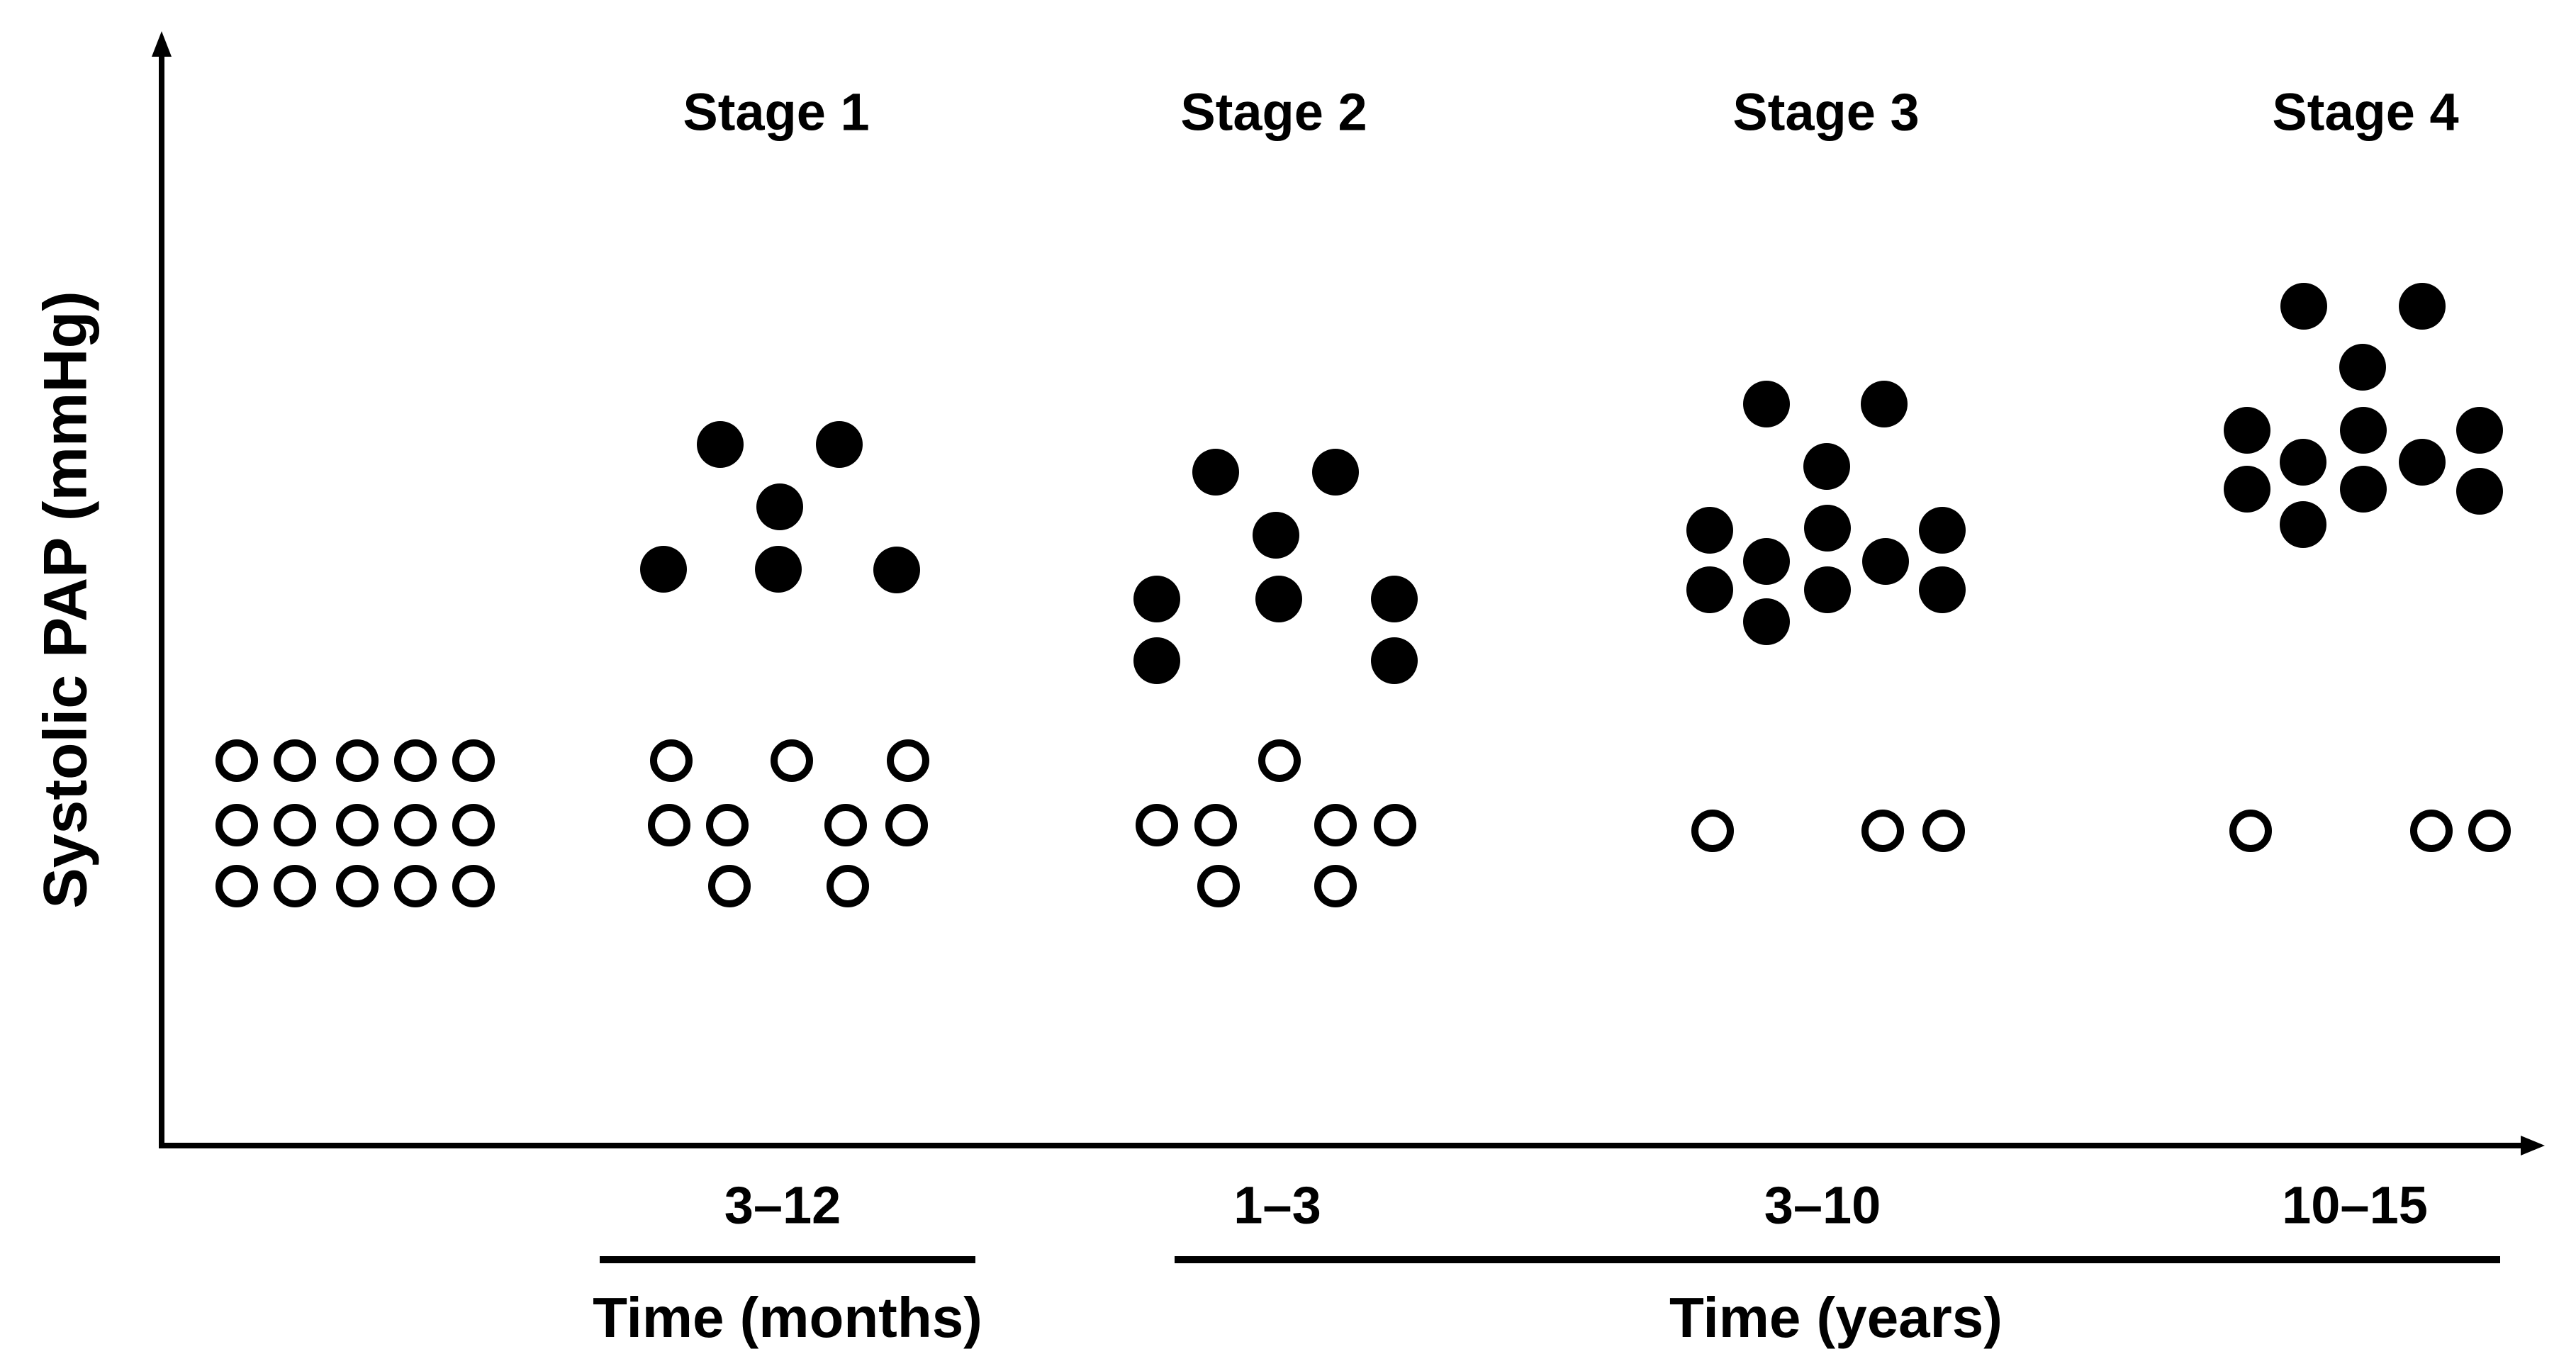 This screenshot has height=1371, width=2576. Describe the element at coordinates (1273, 112) in the screenshot. I see `stage-label-2: Stage 2` at that location.